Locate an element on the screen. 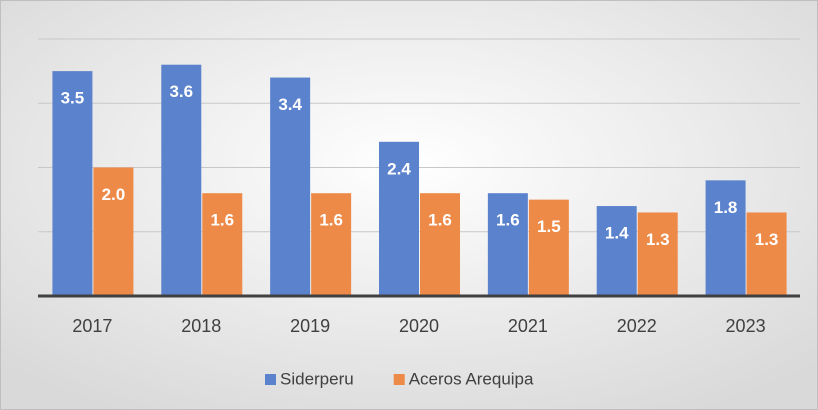 The width and height of the screenshot is (818, 410). data-label: 3.5 is located at coordinates (73, 98).